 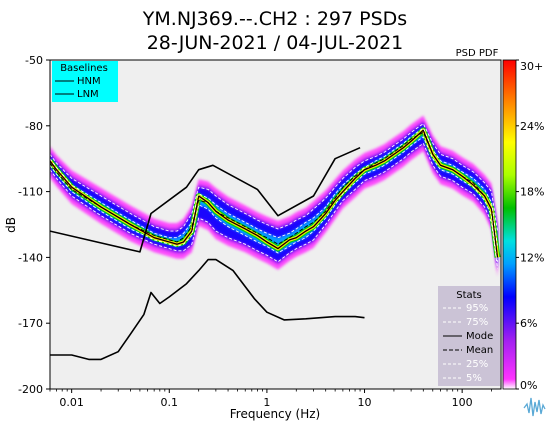 What do you see at coordinates (528, 323) in the screenshot?
I see `colorbar-tick-label: 6%` at bounding box center [528, 323].